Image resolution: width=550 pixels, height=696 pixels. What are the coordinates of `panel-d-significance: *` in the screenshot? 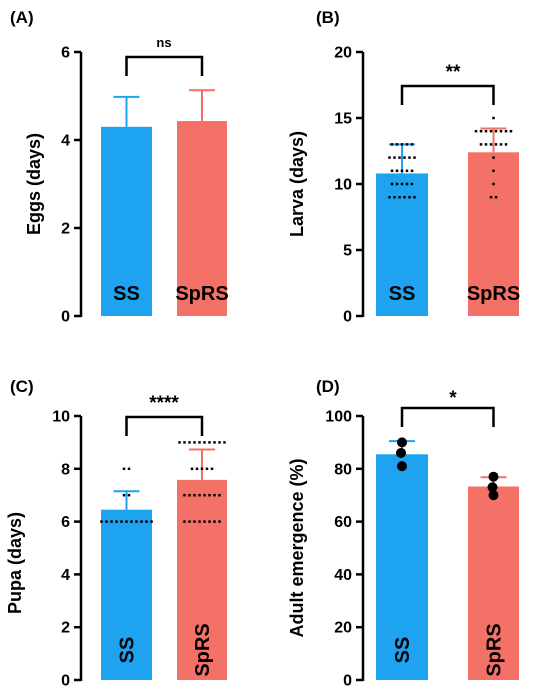 It's located at (453, 398).